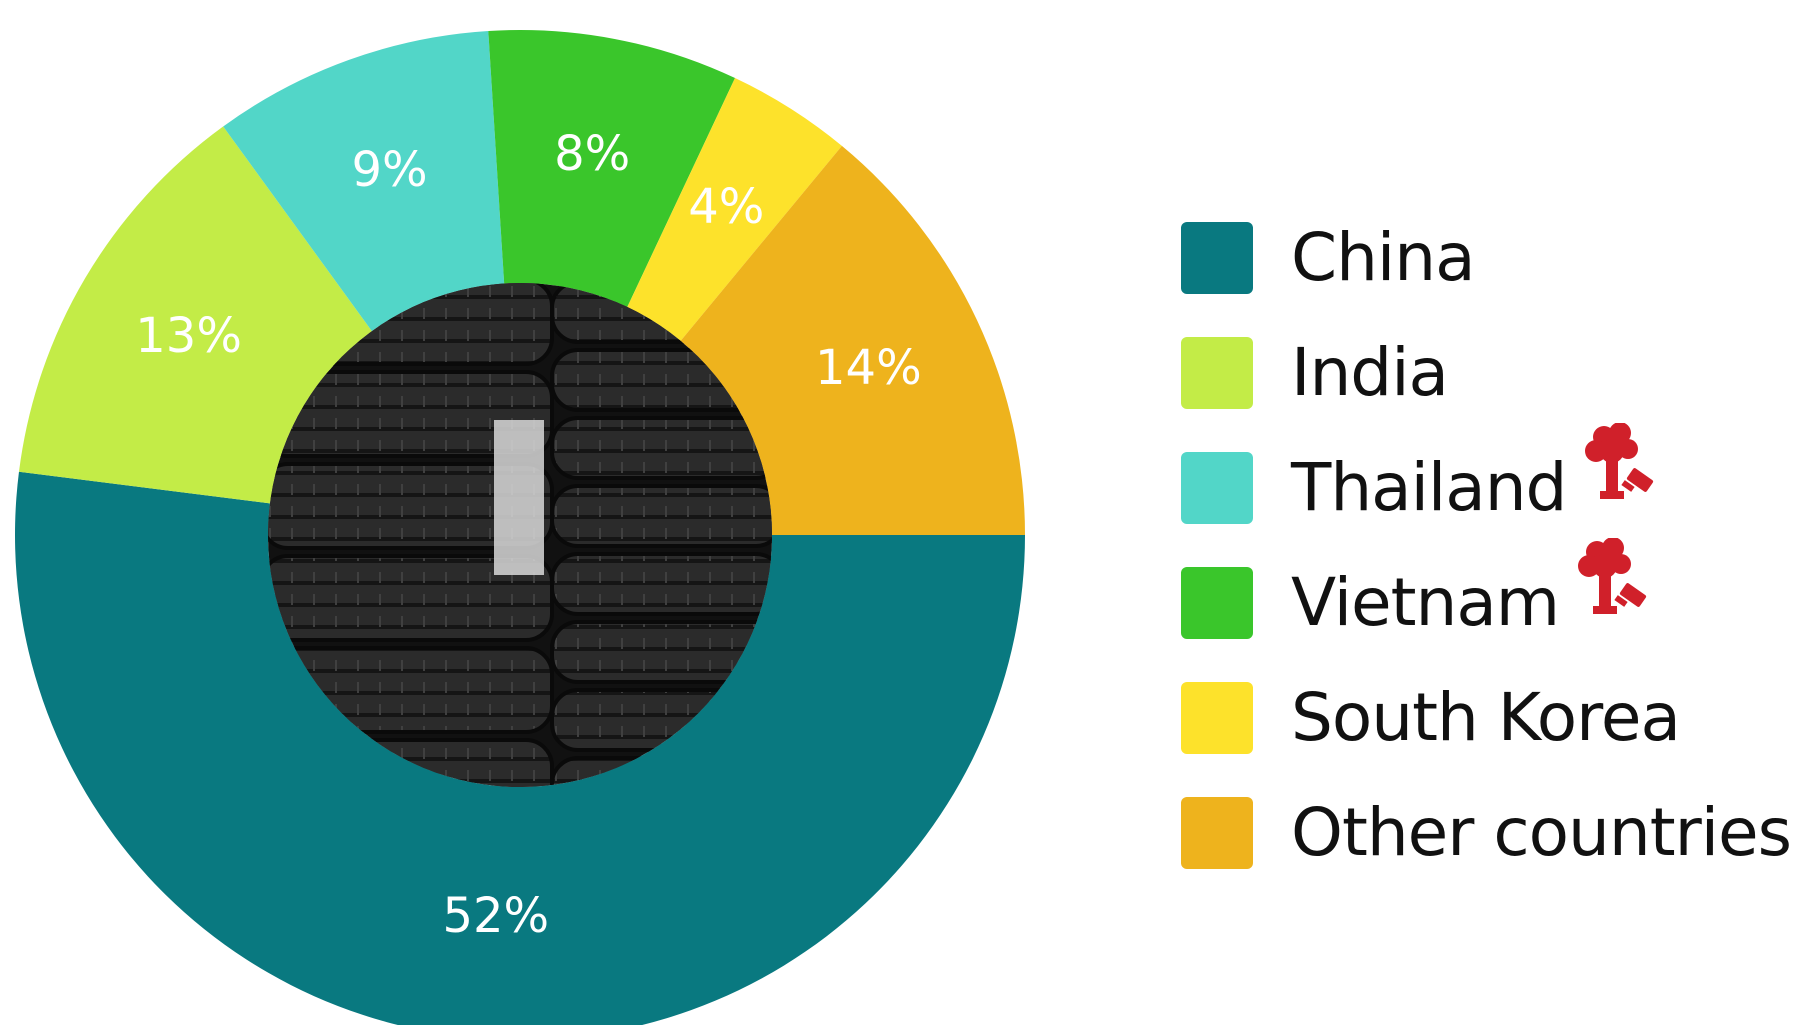  I want to click on legend-label: Thailand, so click(1429, 487).